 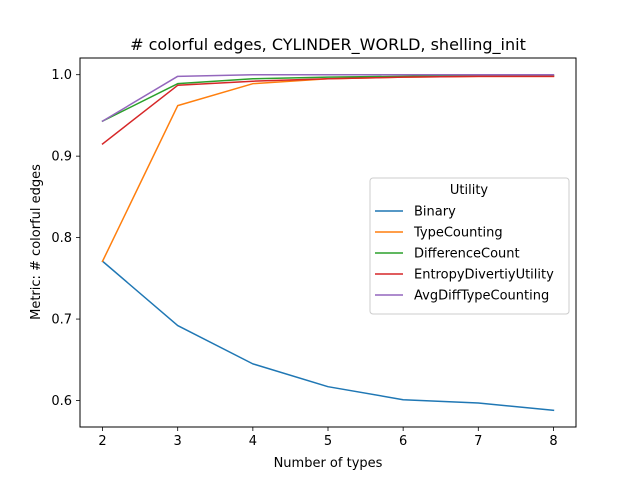 I want to click on y-tick-label: 1.0, so click(x=61, y=75).